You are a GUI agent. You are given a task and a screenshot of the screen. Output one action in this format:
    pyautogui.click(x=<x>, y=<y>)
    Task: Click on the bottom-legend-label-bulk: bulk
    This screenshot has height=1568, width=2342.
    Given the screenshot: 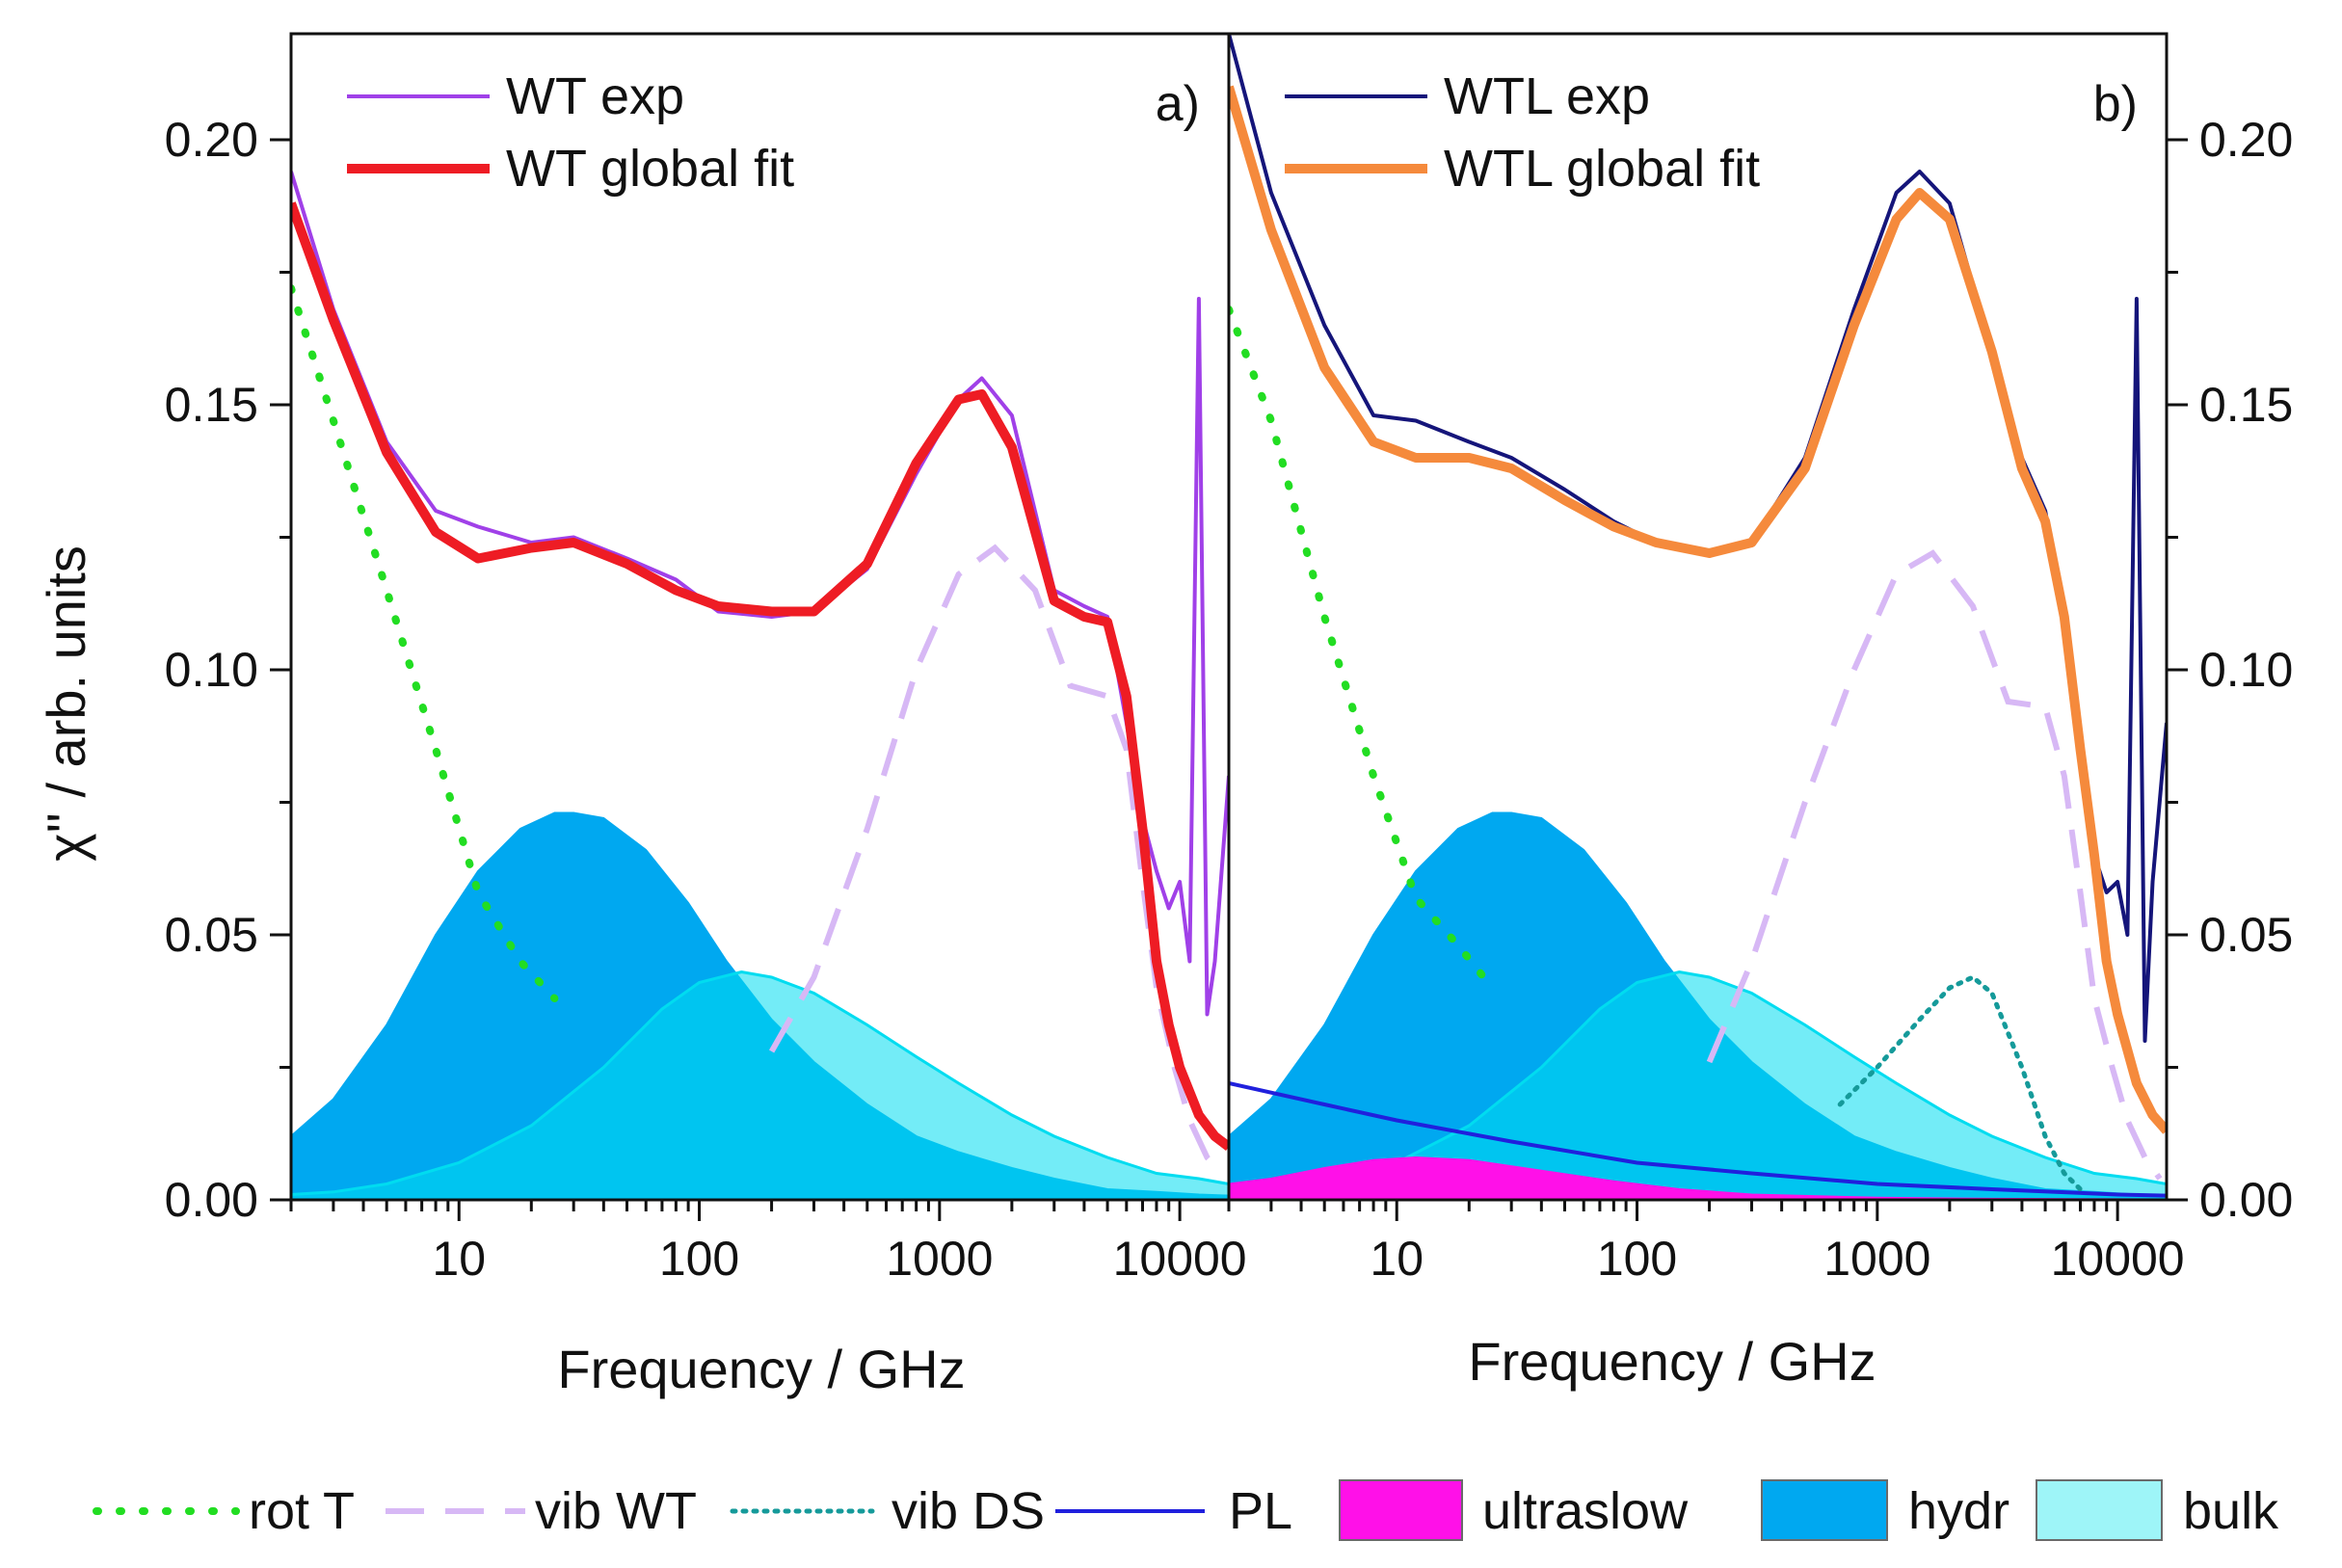 What is the action you would take?
    pyautogui.click(x=2231, y=1511)
    